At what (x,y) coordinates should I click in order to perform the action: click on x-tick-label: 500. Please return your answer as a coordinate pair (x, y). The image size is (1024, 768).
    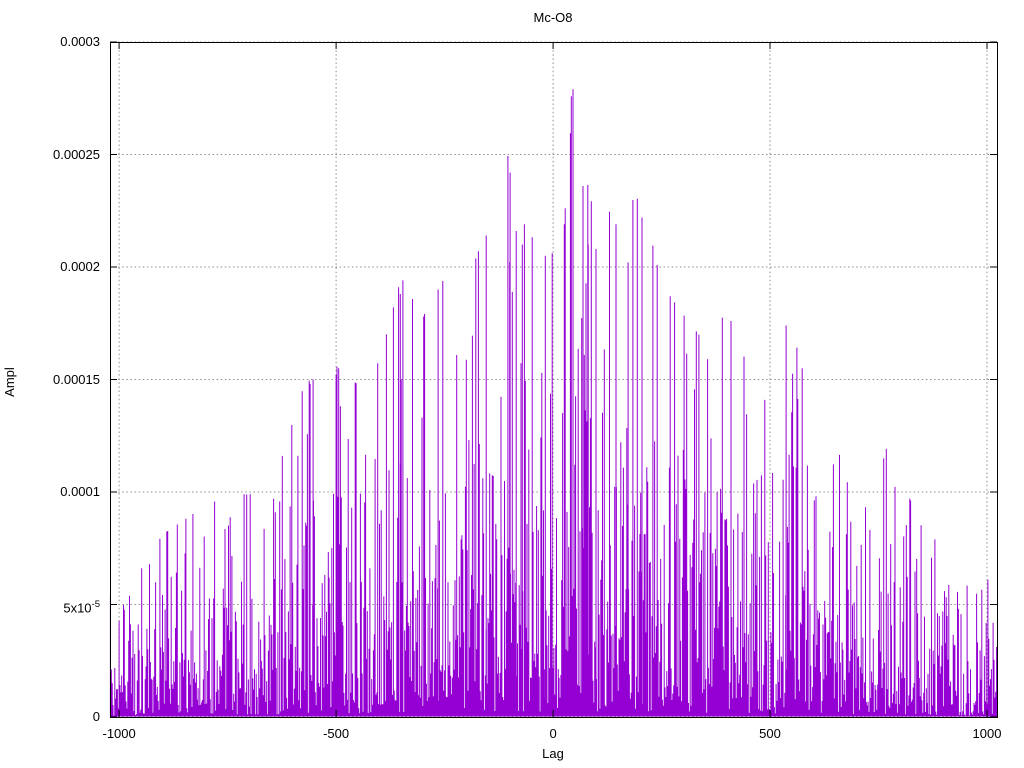
    Looking at the image, I should click on (770, 733).